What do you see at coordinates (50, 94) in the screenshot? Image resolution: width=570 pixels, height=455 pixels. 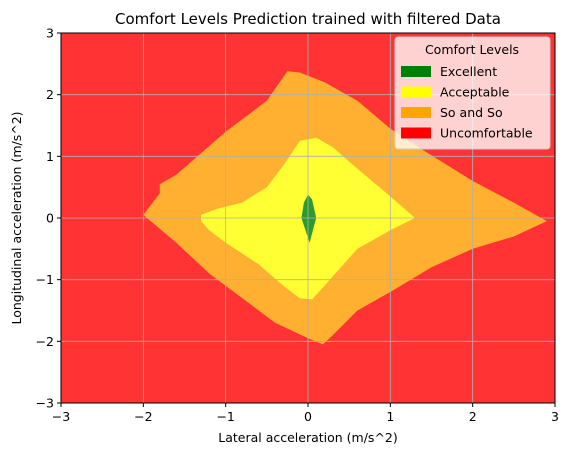 I see `y-tick-label: 2` at bounding box center [50, 94].